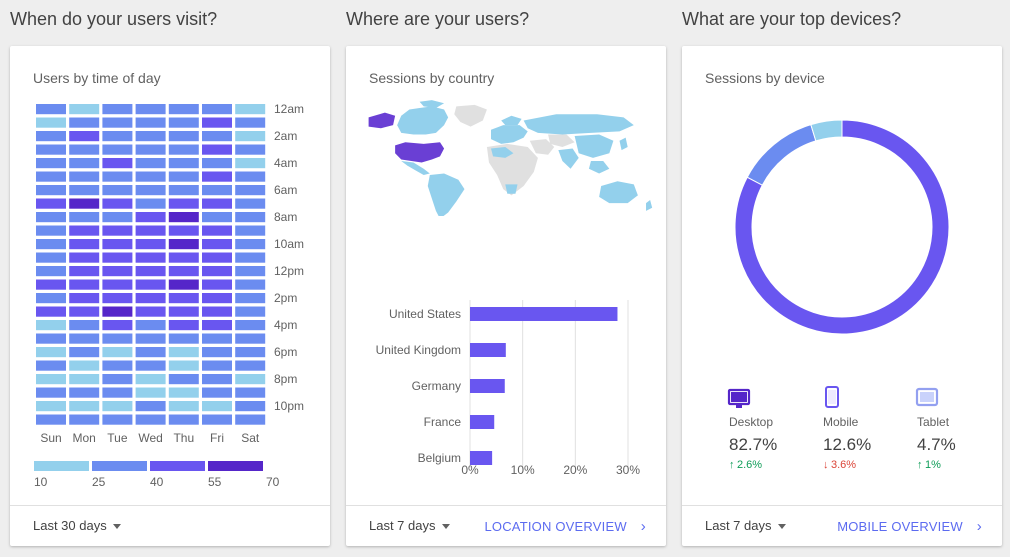 This screenshot has width=1010, height=557. What do you see at coordinates (781, 155) in the screenshot?
I see `donut-slice-mobile` at bounding box center [781, 155].